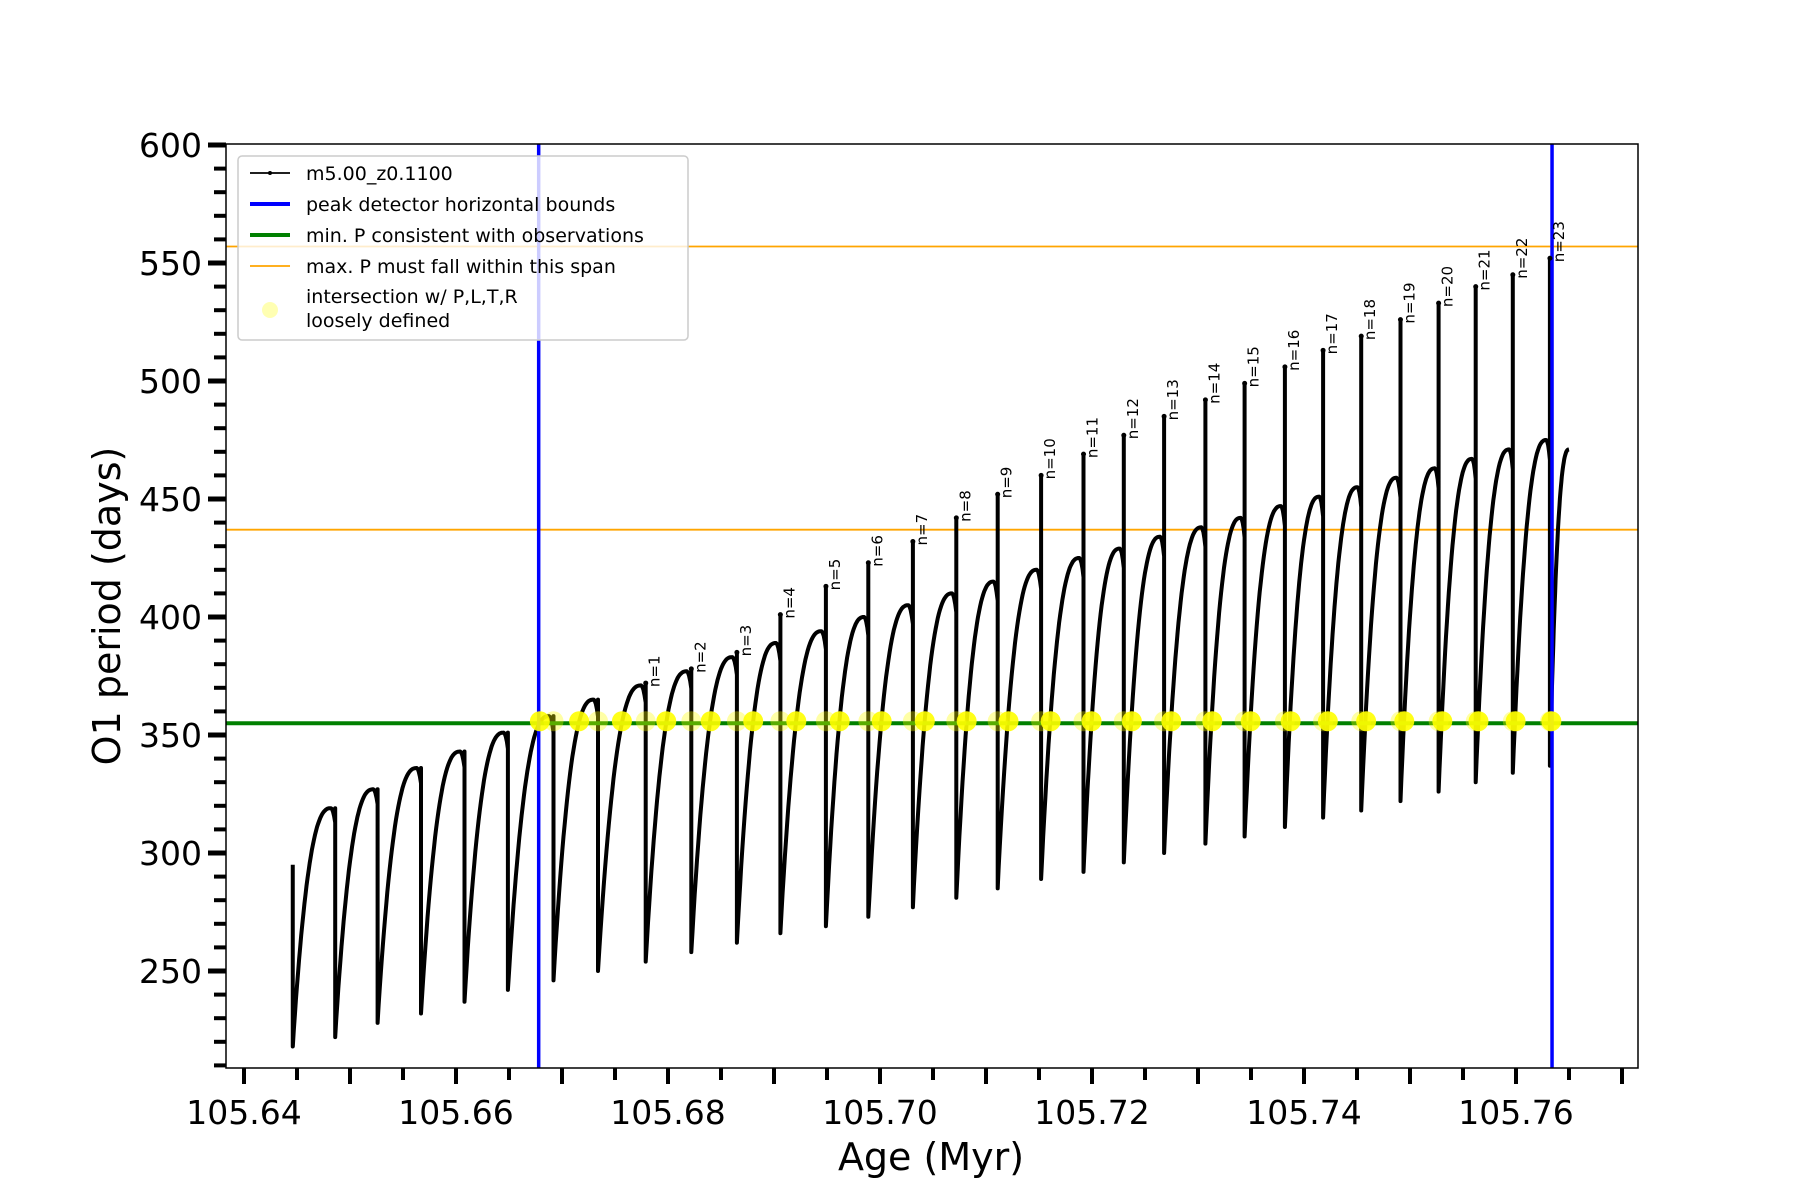 Image resolution: width=1800 pixels, height=1204 pixels. Describe the element at coordinates (460, 205) in the screenshot. I see `legend-label: peak detector horizontal bounds` at that location.